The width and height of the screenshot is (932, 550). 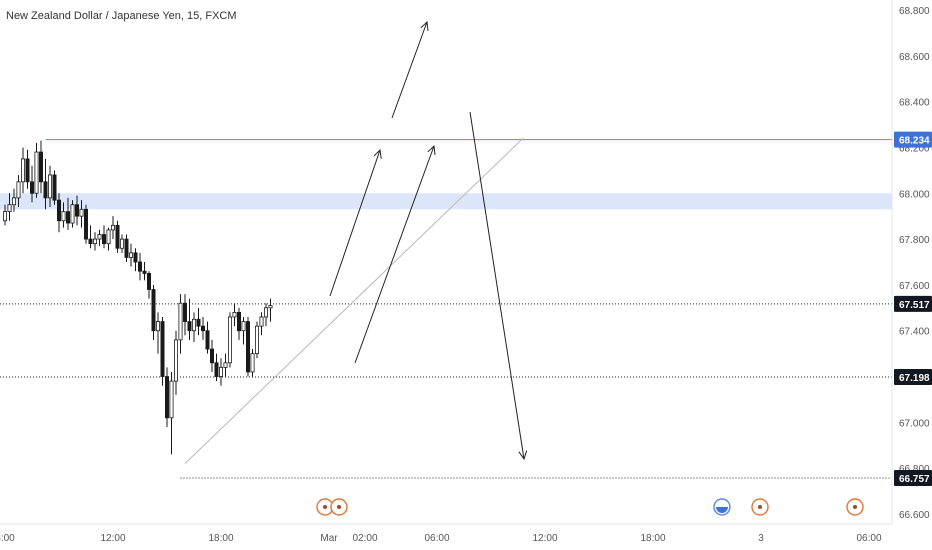 I want to click on price-label-text: 67.198, so click(x=914, y=378).